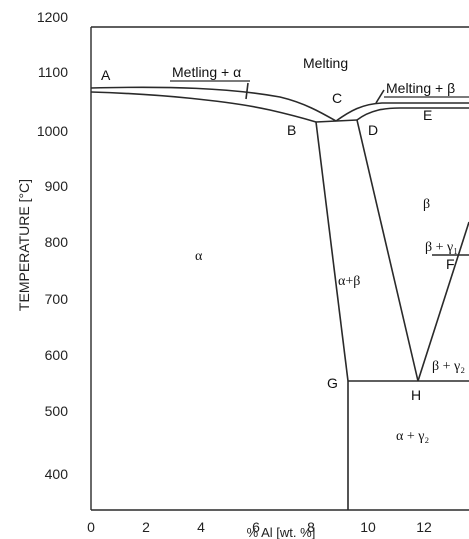 This screenshot has height=539, width=469. Describe the element at coordinates (91, 527) in the screenshot. I see `x-tick-label: 0` at that location.